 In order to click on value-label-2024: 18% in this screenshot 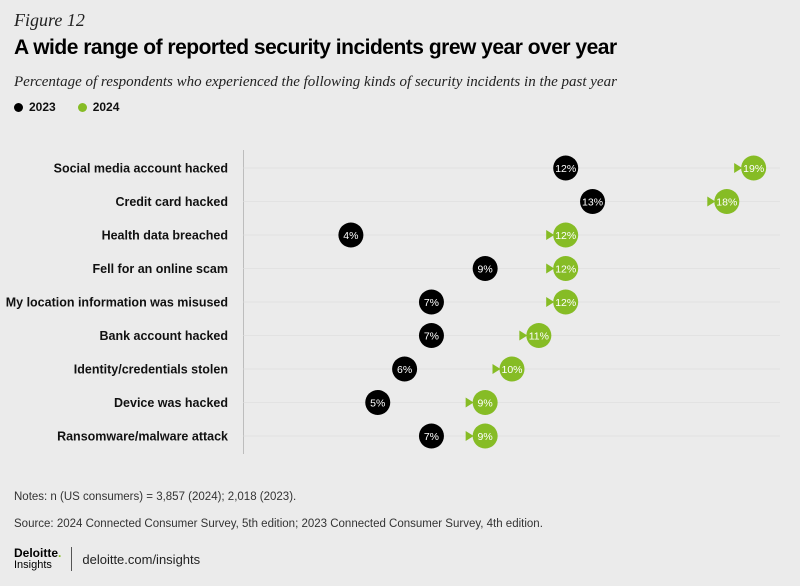, I will do `click(726, 203)`.